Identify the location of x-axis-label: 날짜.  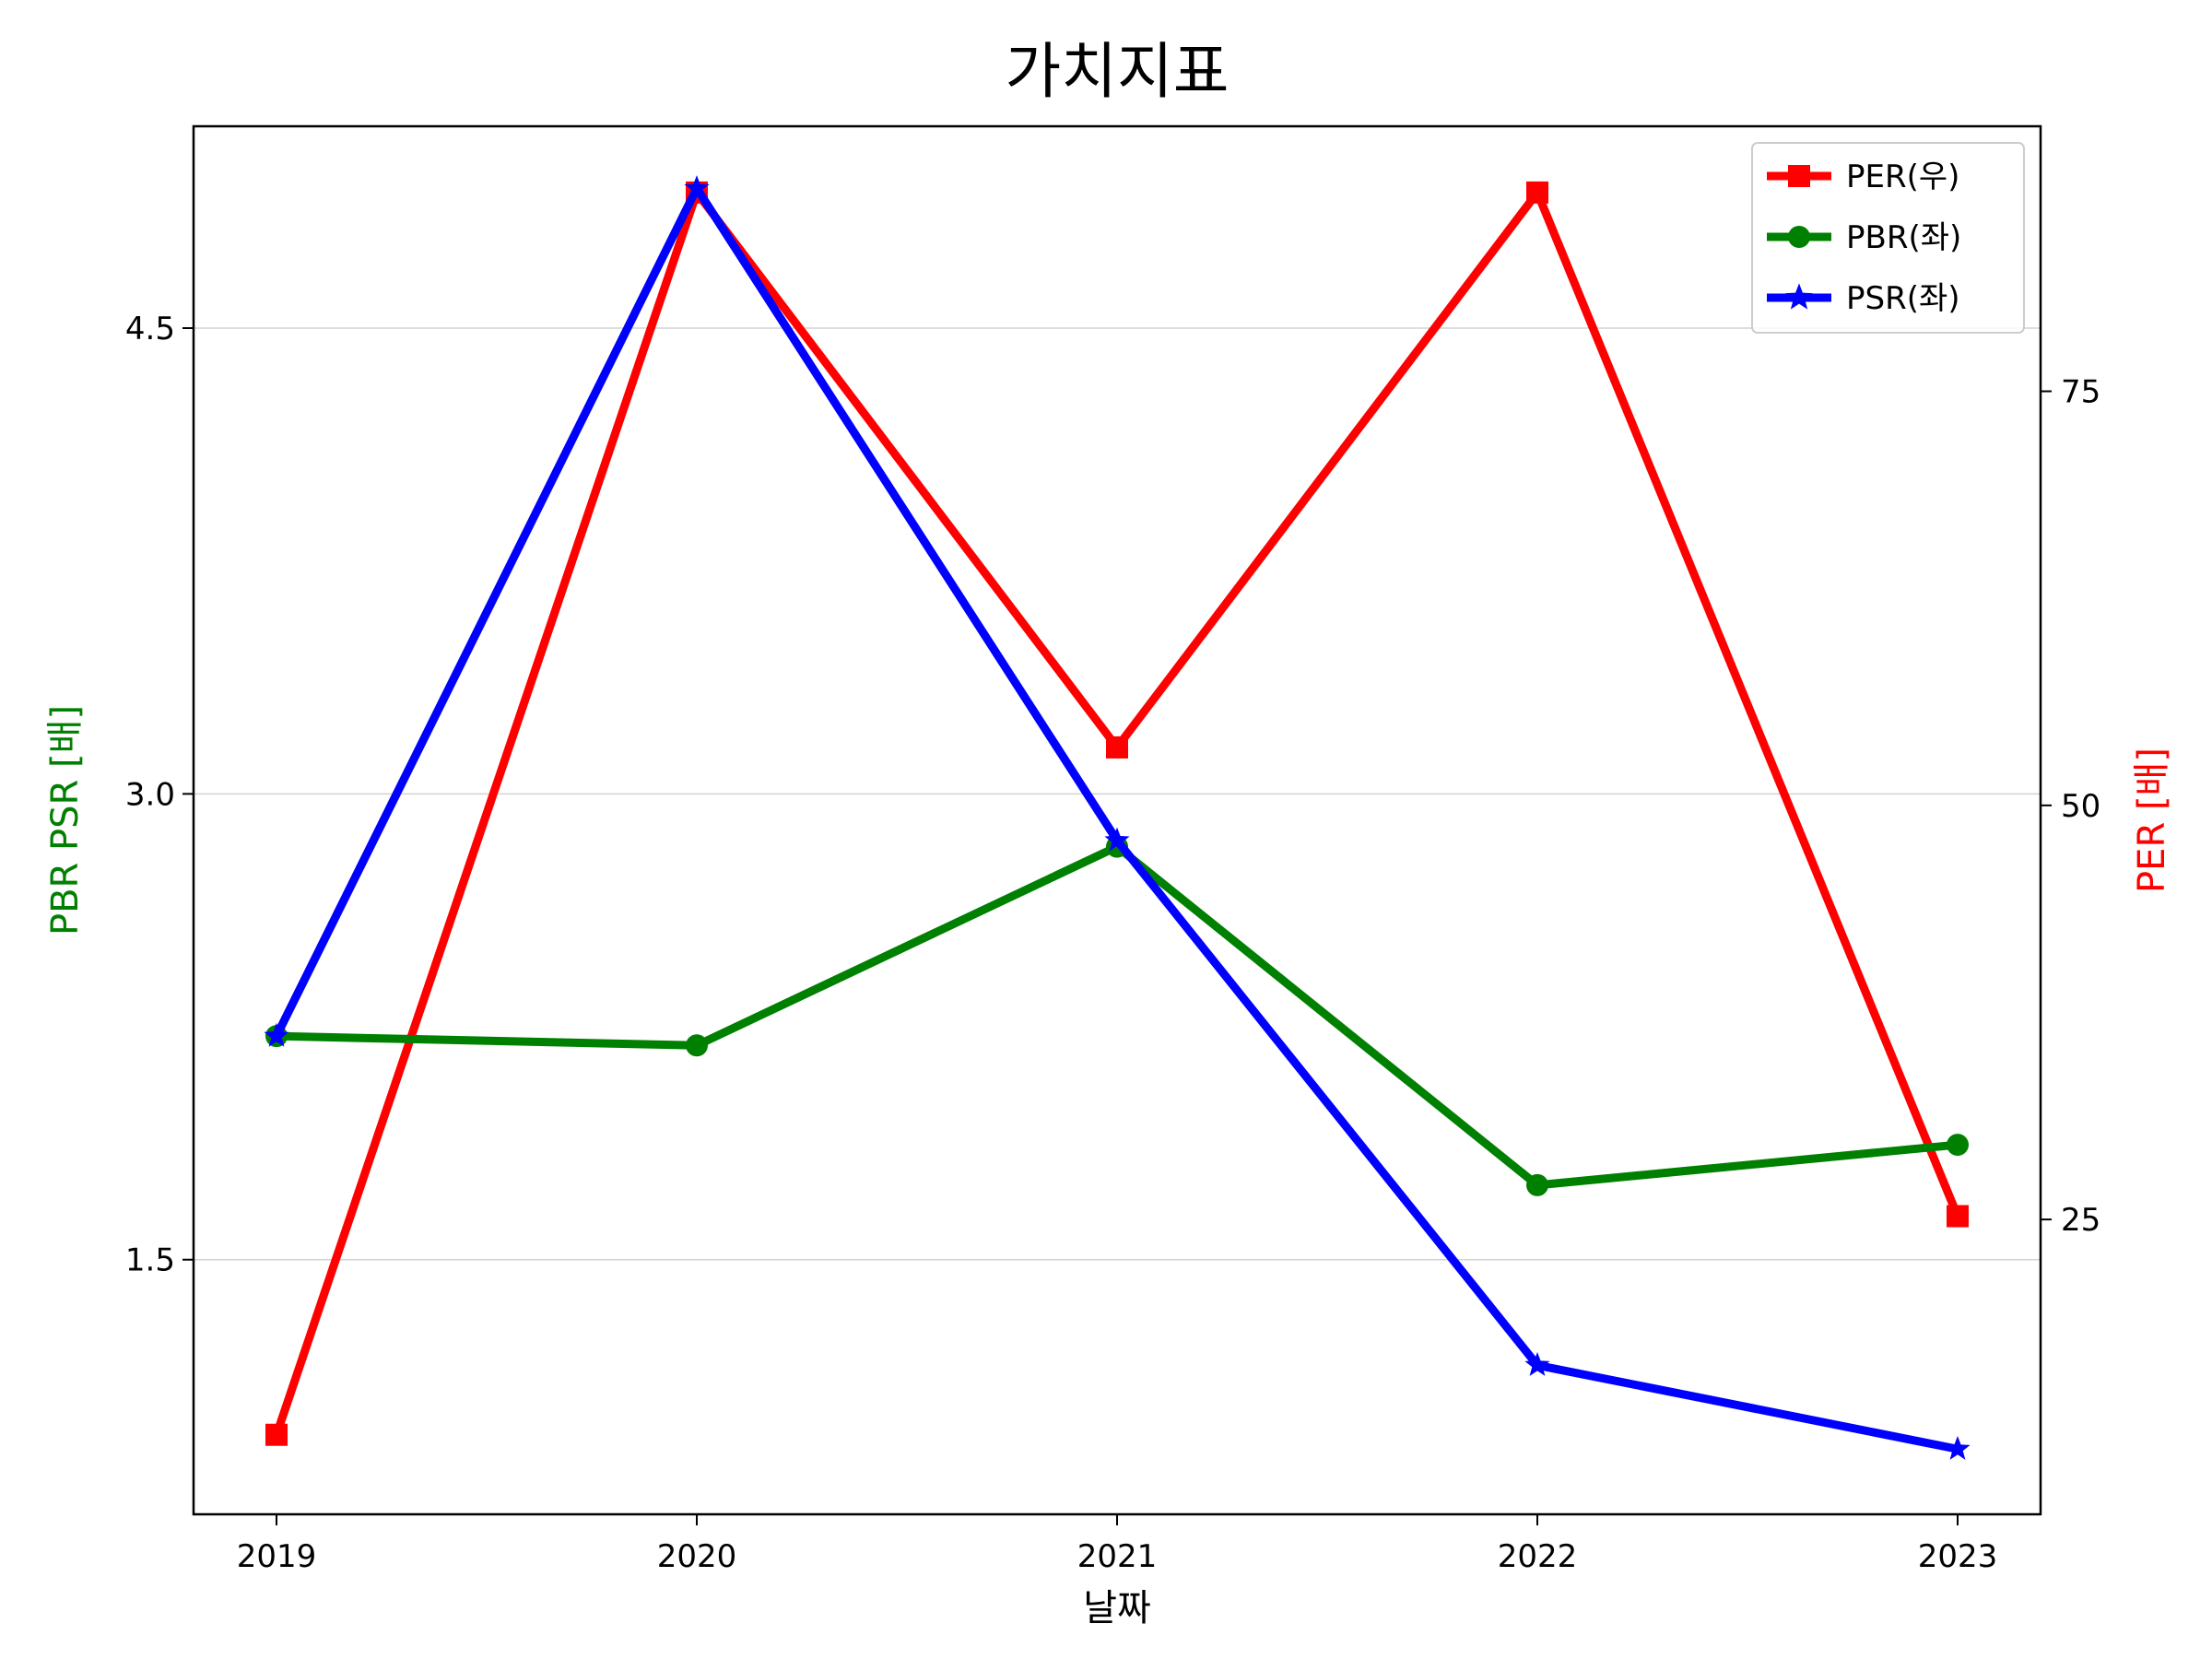
(1117, 1608).